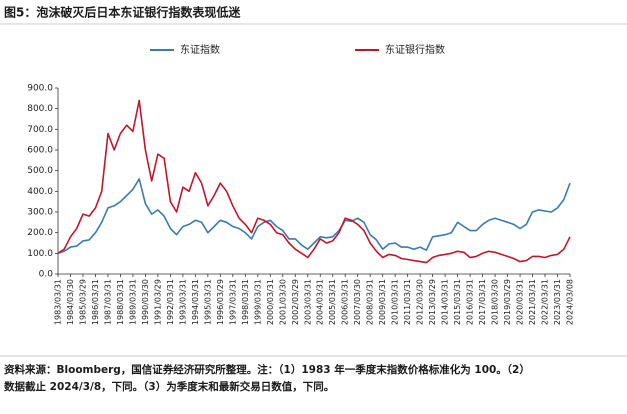  I want to click on x-tick-label: 1990/03/30, so click(145, 302).